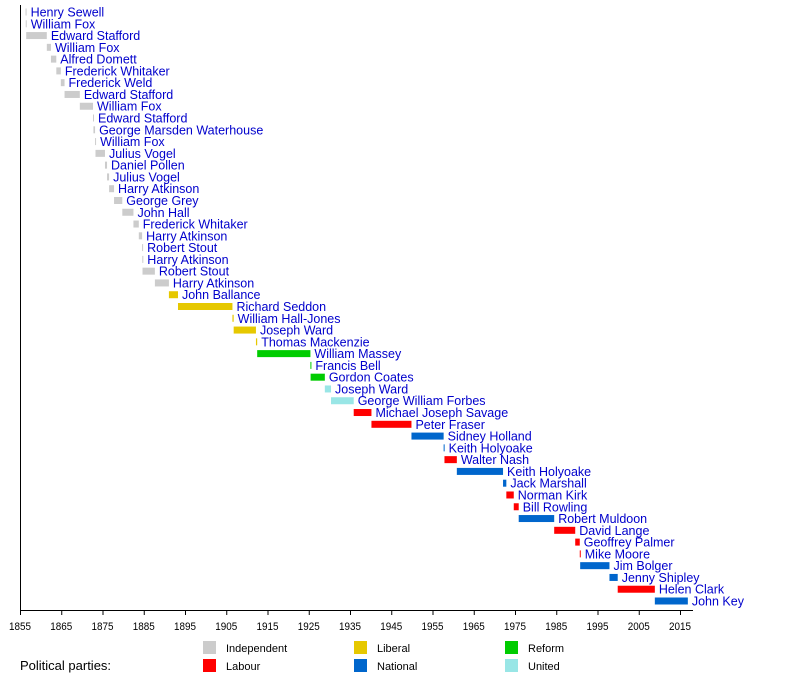  Describe the element at coordinates (598, 627) in the screenshot. I see `x-tick-label: 1995` at that location.